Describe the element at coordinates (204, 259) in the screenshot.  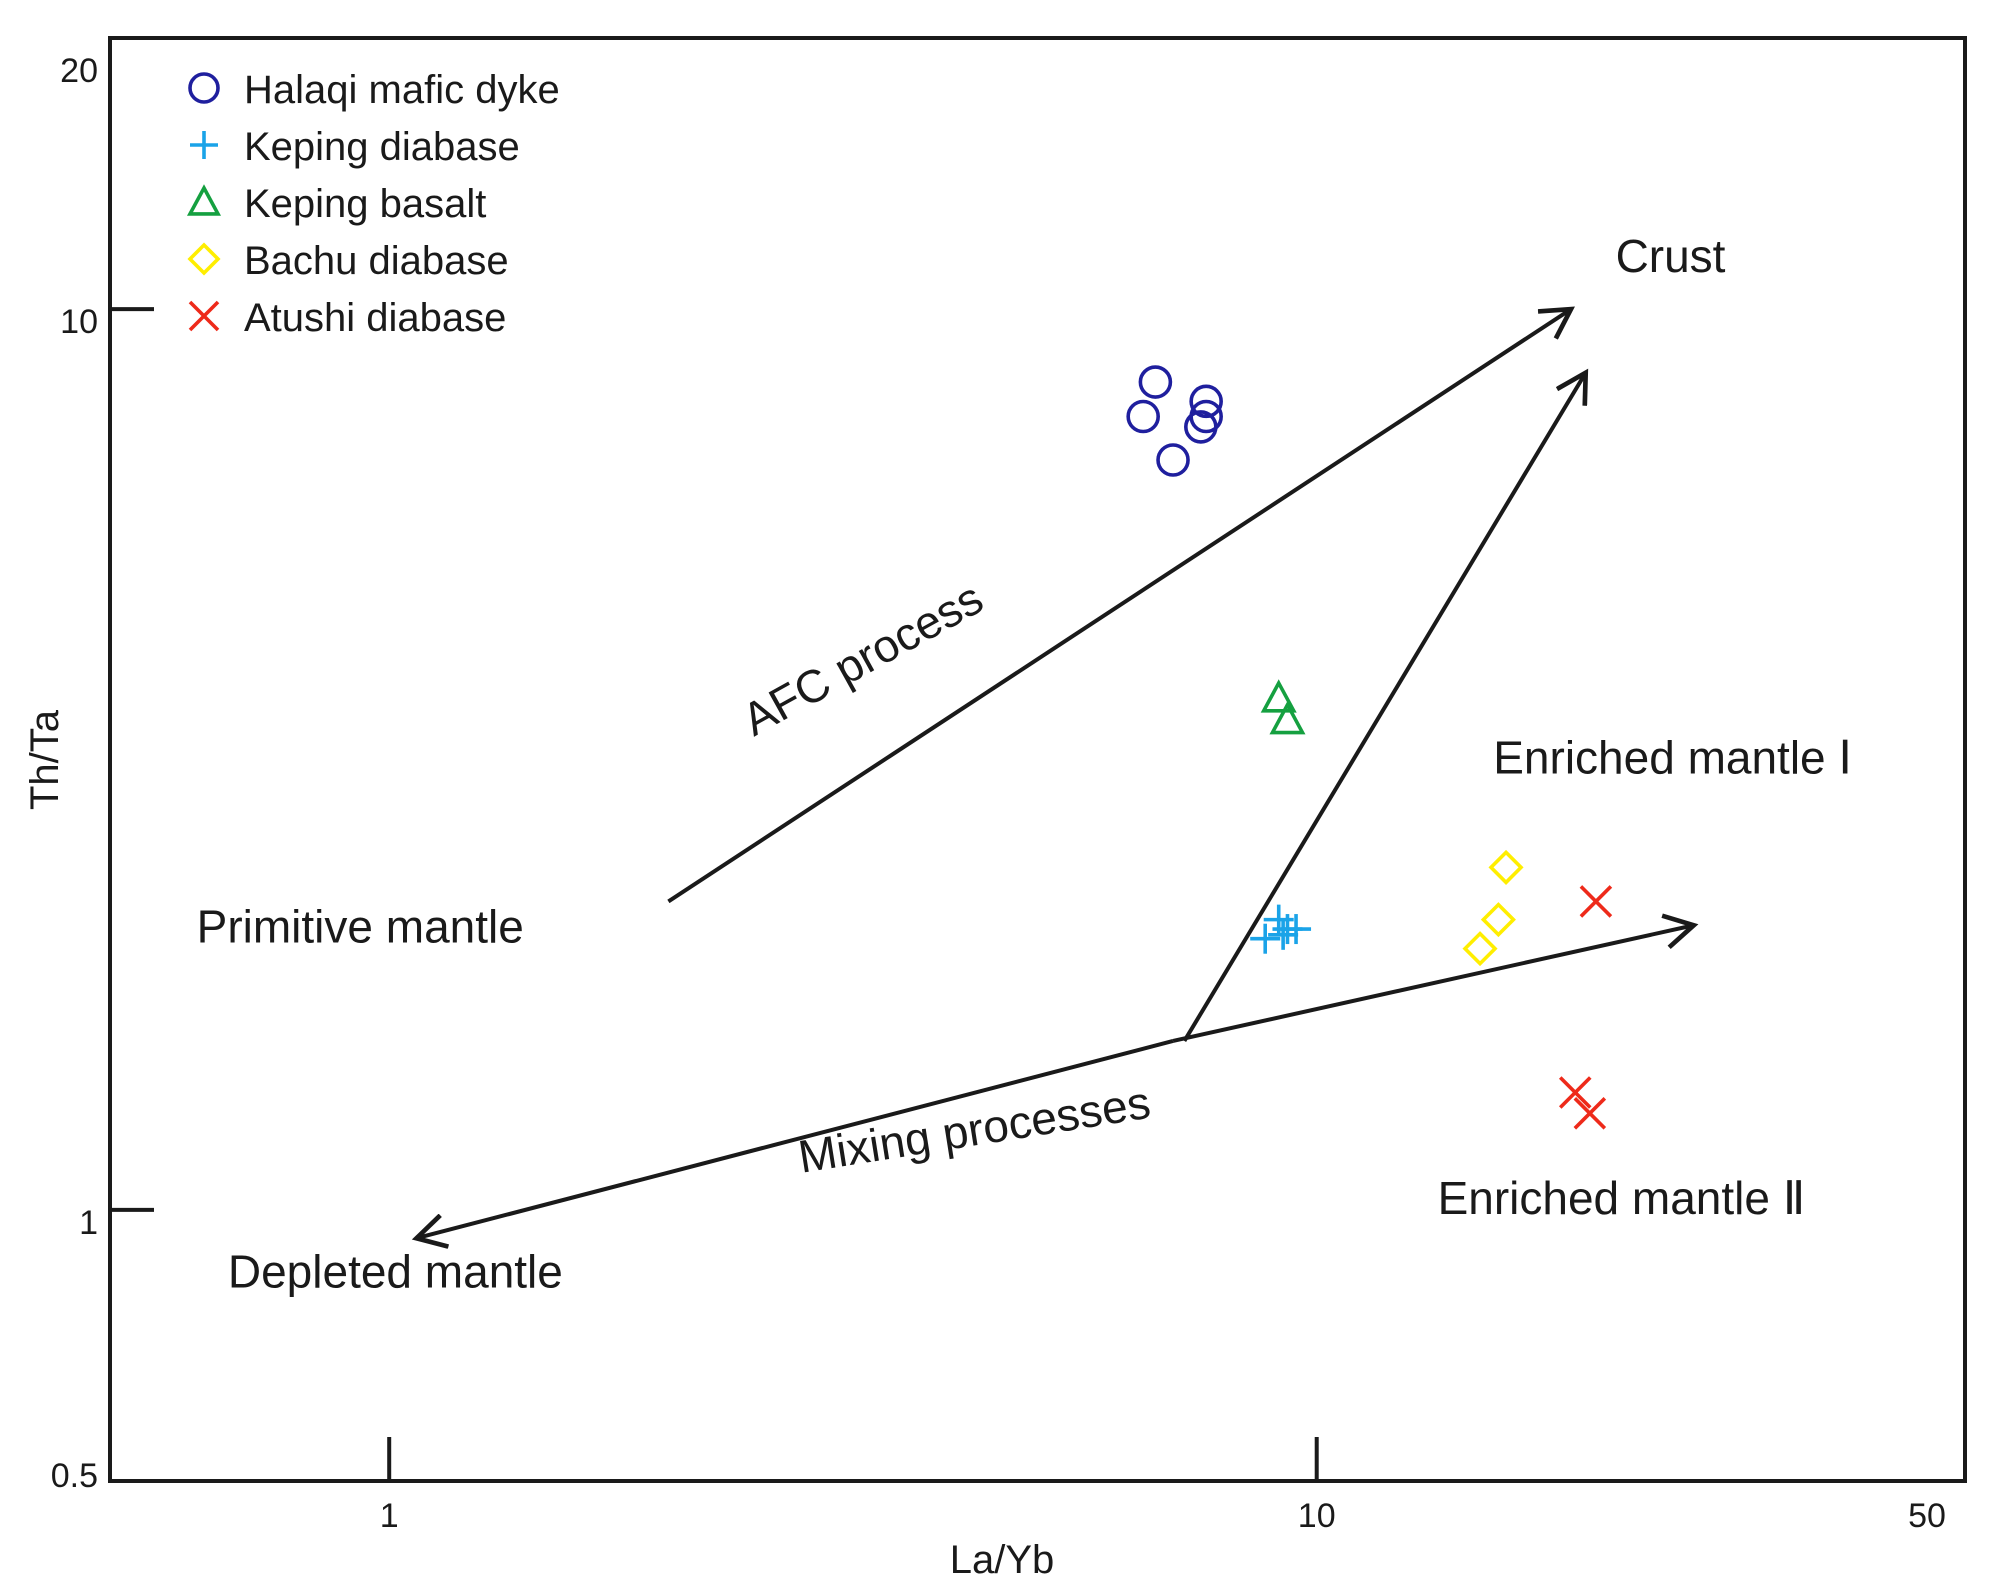
I see `legend-marker-bachu-diabase` at that location.